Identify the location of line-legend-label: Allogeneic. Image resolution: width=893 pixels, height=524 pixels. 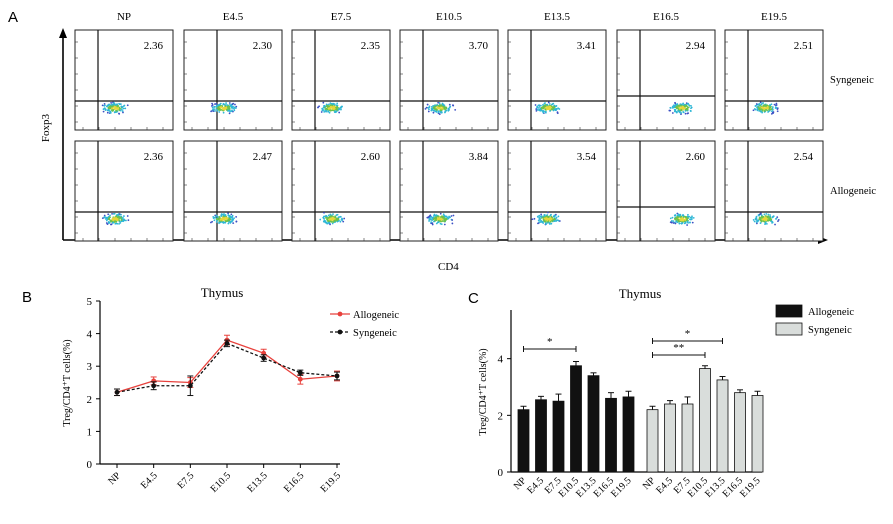
(376, 315).